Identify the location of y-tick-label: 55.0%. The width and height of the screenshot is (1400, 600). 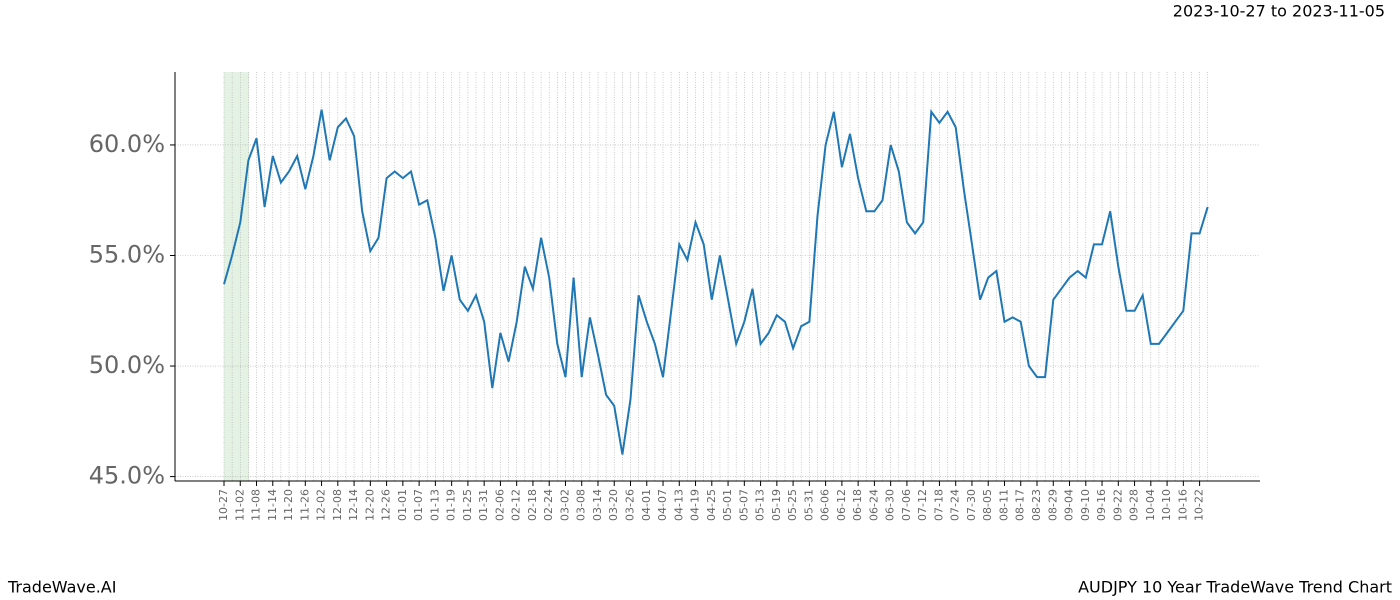
(127, 254).